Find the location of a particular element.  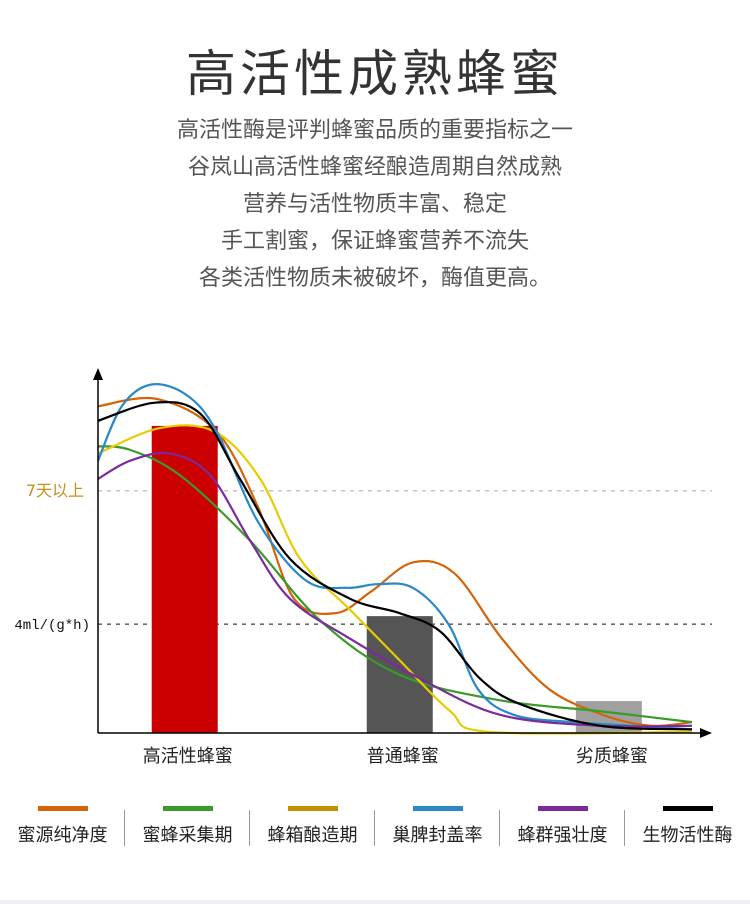

legend-item: 生物活性酶 is located at coordinates (687, 825).